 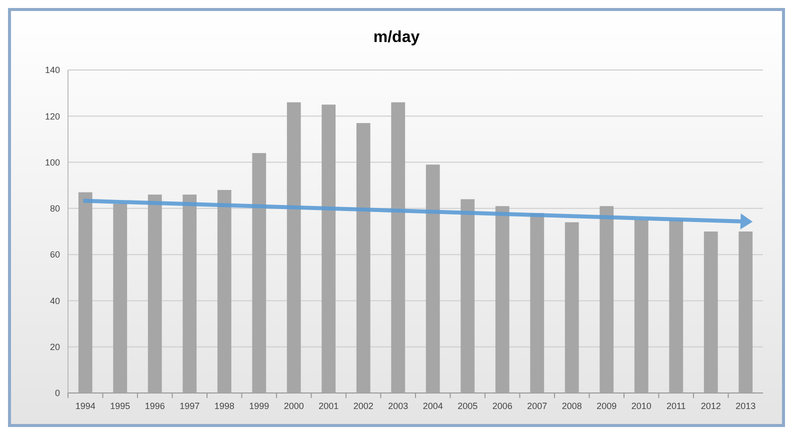 What do you see at coordinates (259, 406) in the screenshot?
I see `x-tick-label: 1999` at bounding box center [259, 406].